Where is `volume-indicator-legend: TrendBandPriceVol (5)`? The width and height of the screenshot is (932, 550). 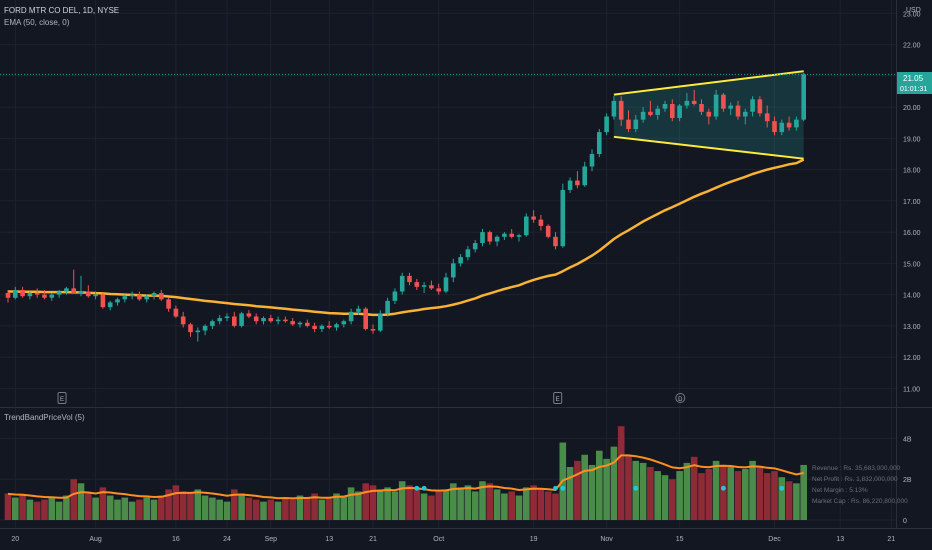 volume-indicator-legend: TrendBandPriceVol (5) is located at coordinates (44, 417).